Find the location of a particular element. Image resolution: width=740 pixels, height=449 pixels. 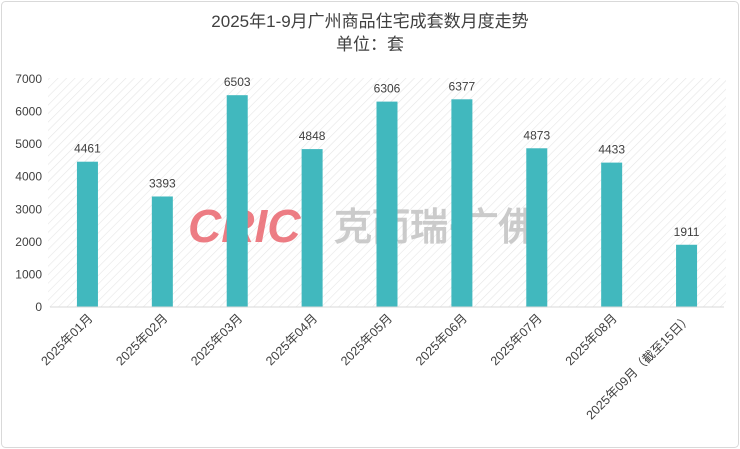

data-label: 6306 is located at coordinates (387, 89).